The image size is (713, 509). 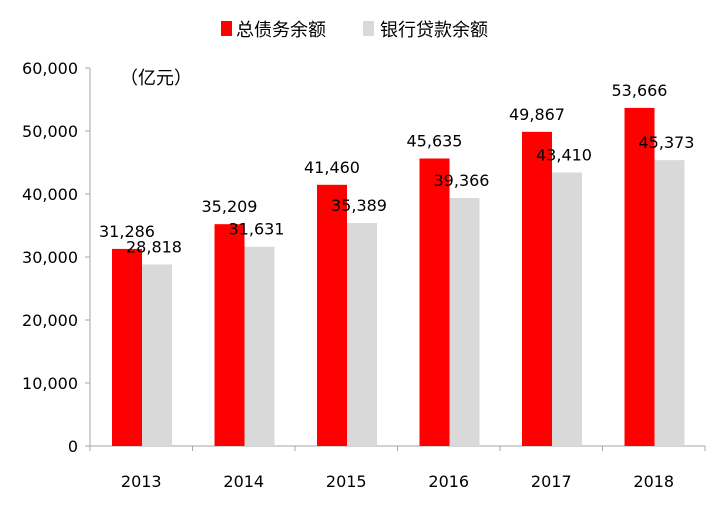 What do you see at coordinates (50, 131) in the screenshot?
I see `y-tick-label: 50,000` at bounding box center [50, 131].